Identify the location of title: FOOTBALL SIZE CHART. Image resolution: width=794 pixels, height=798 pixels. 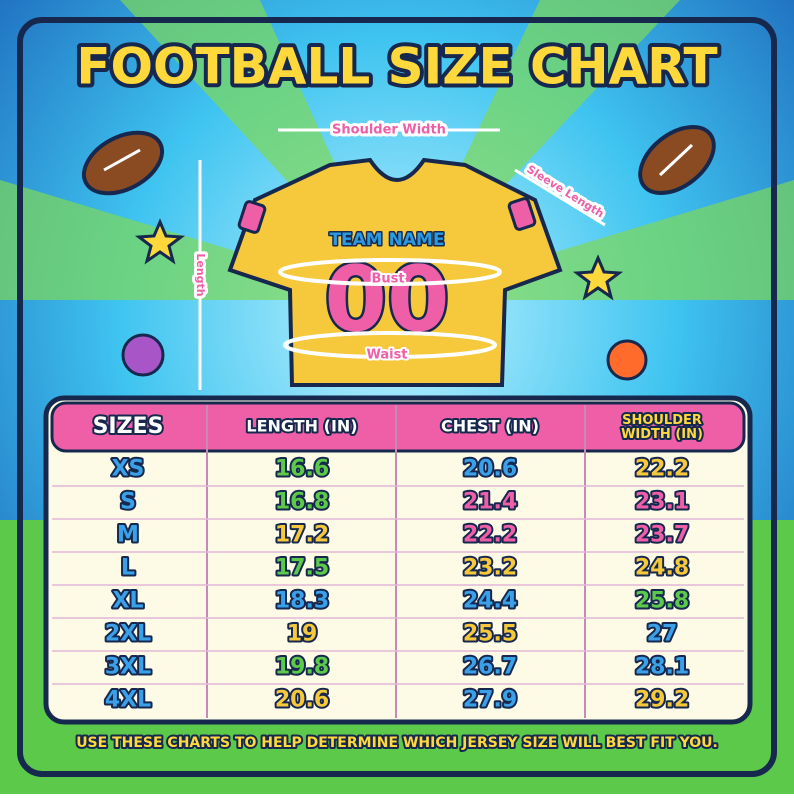
(396, 67).